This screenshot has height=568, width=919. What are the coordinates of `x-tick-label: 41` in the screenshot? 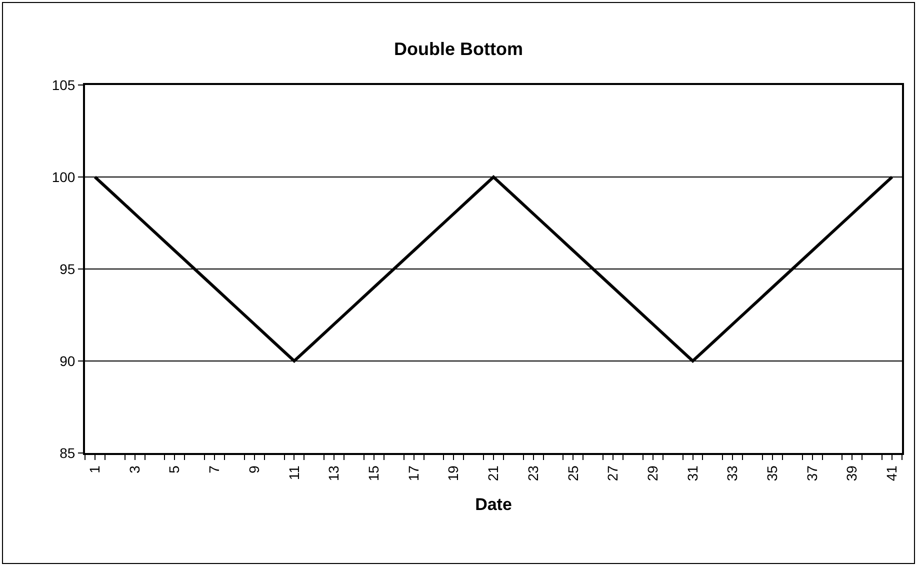 It's located at (892, 473).